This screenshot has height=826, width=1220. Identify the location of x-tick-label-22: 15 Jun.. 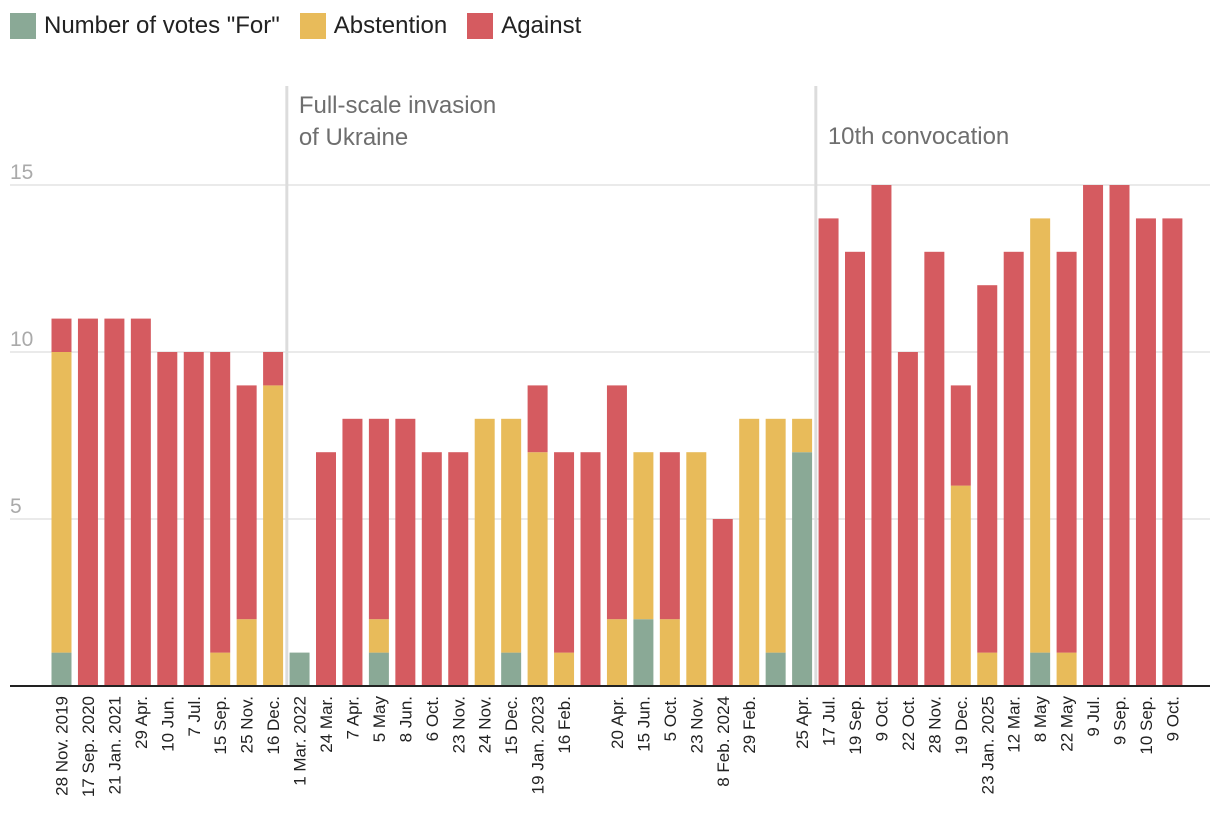
(643, 724).